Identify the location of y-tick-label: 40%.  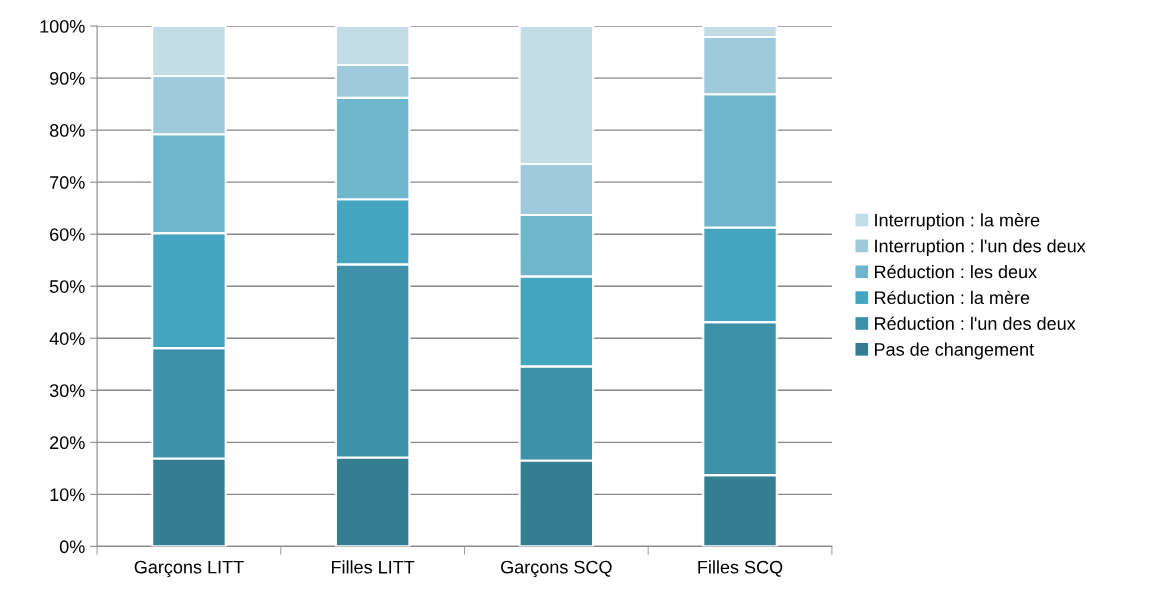
(67, 338).